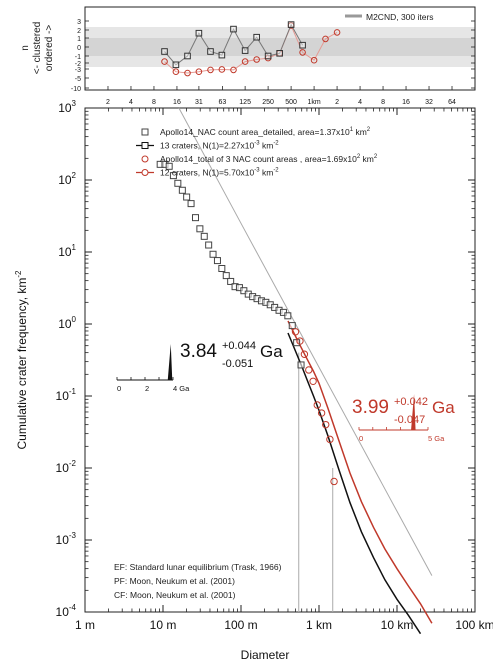 Image resolution: width=493 pixels, height=665 pixels. I want to click on age-minus: -0.047, so click(409, 420).